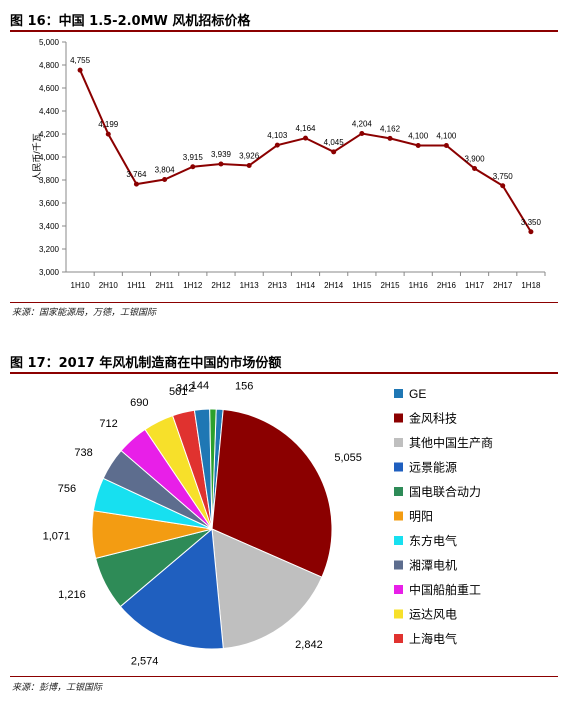  Describe the element at coordinates (433, 468) in the screenshot. I see `legend-label: 远景能源` at that location.